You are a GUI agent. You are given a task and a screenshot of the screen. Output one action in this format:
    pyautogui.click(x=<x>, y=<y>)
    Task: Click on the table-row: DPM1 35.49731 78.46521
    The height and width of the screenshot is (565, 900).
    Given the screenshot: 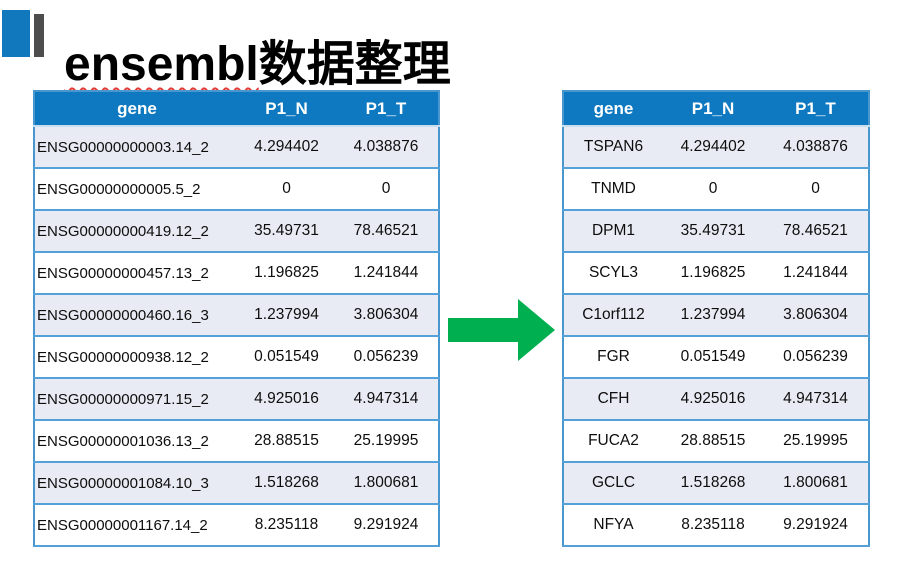 What is the action you would take?
    pyautogui.click(x=716, y=231)
    